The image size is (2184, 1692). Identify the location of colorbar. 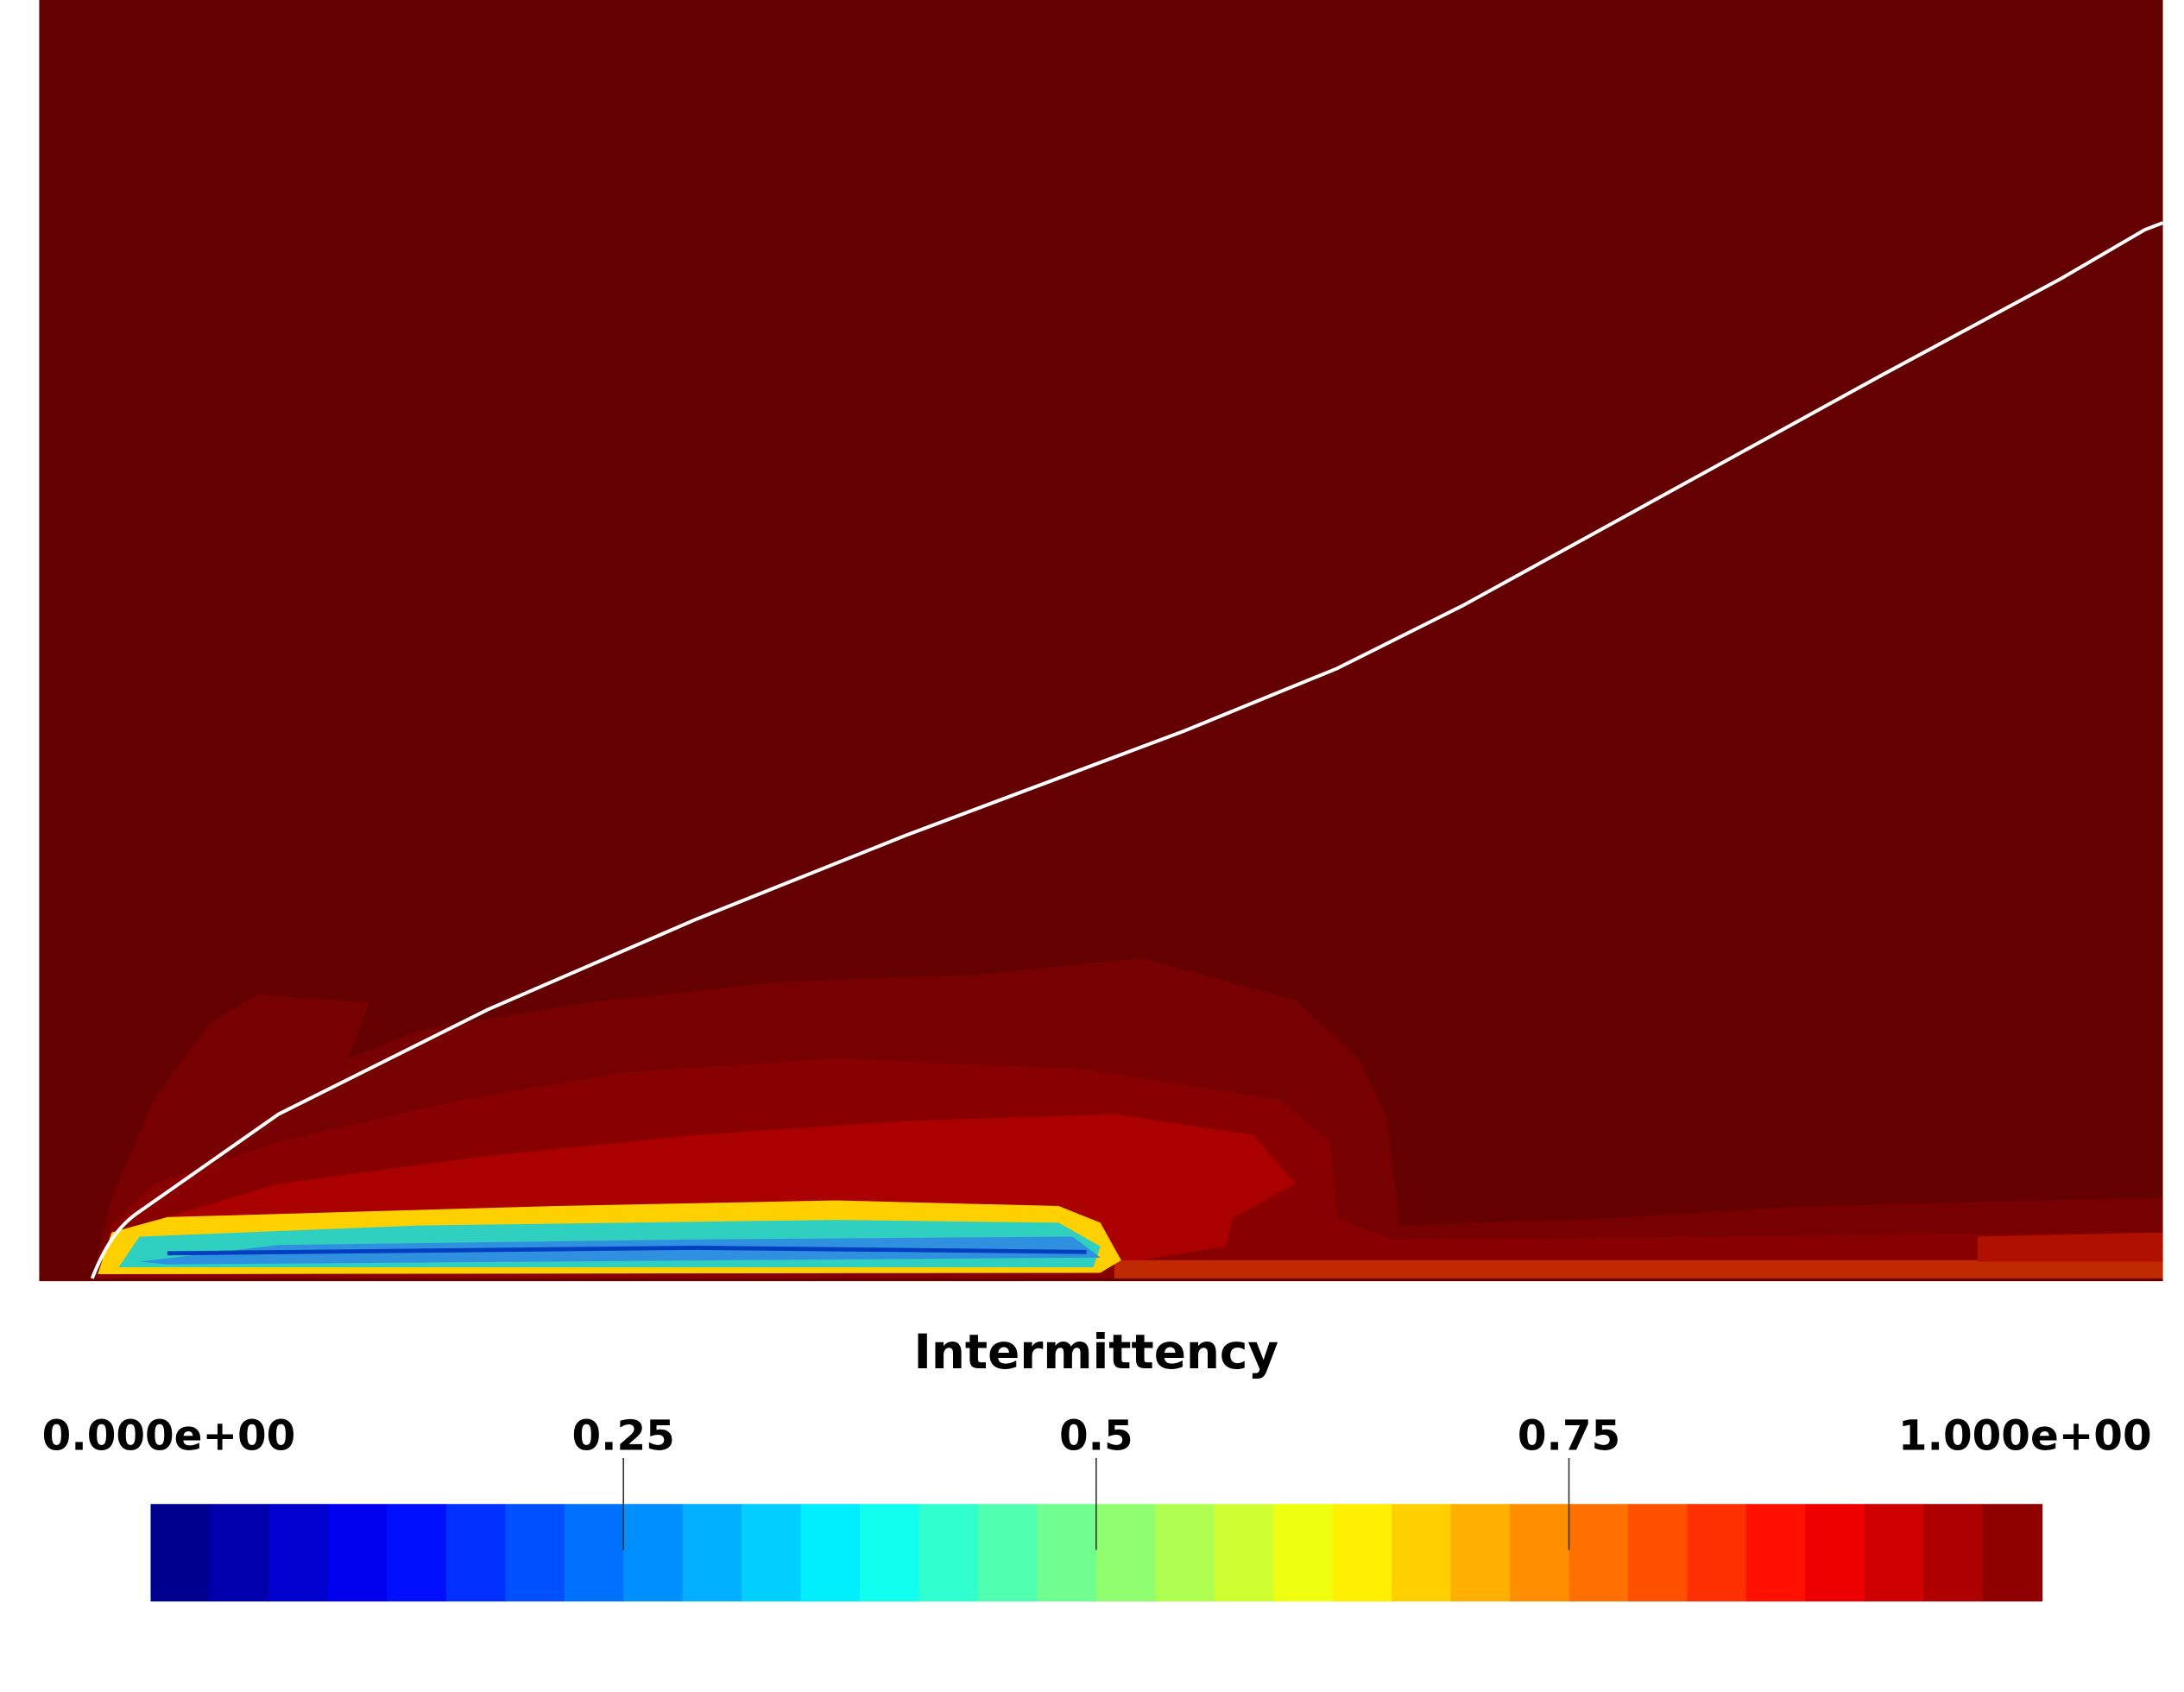
(1096, 1553).